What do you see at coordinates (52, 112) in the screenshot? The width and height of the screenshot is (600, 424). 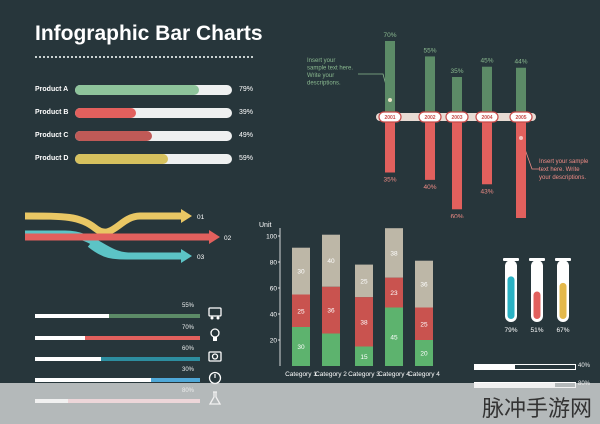 I see `product-label: Product B` at bounding box center [52, 112].